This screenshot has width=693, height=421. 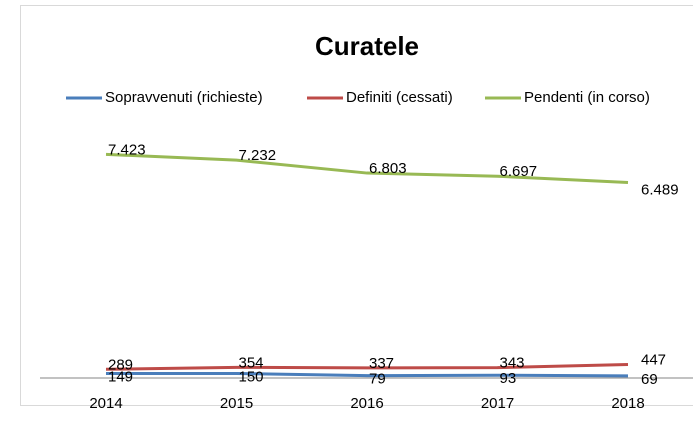 What do you see at coordinates (251, 376) in the screenshot?
I see `data-label: 150` at bounding box center [251, 376].